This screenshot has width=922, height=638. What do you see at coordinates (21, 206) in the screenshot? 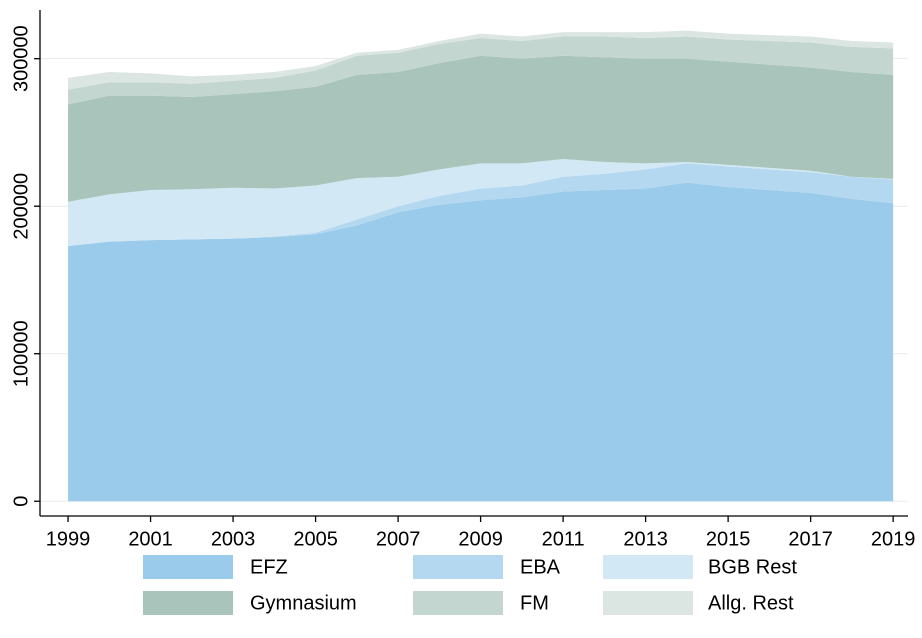
I see `y-tick-label: 200000` at bounding box center [21, 206].